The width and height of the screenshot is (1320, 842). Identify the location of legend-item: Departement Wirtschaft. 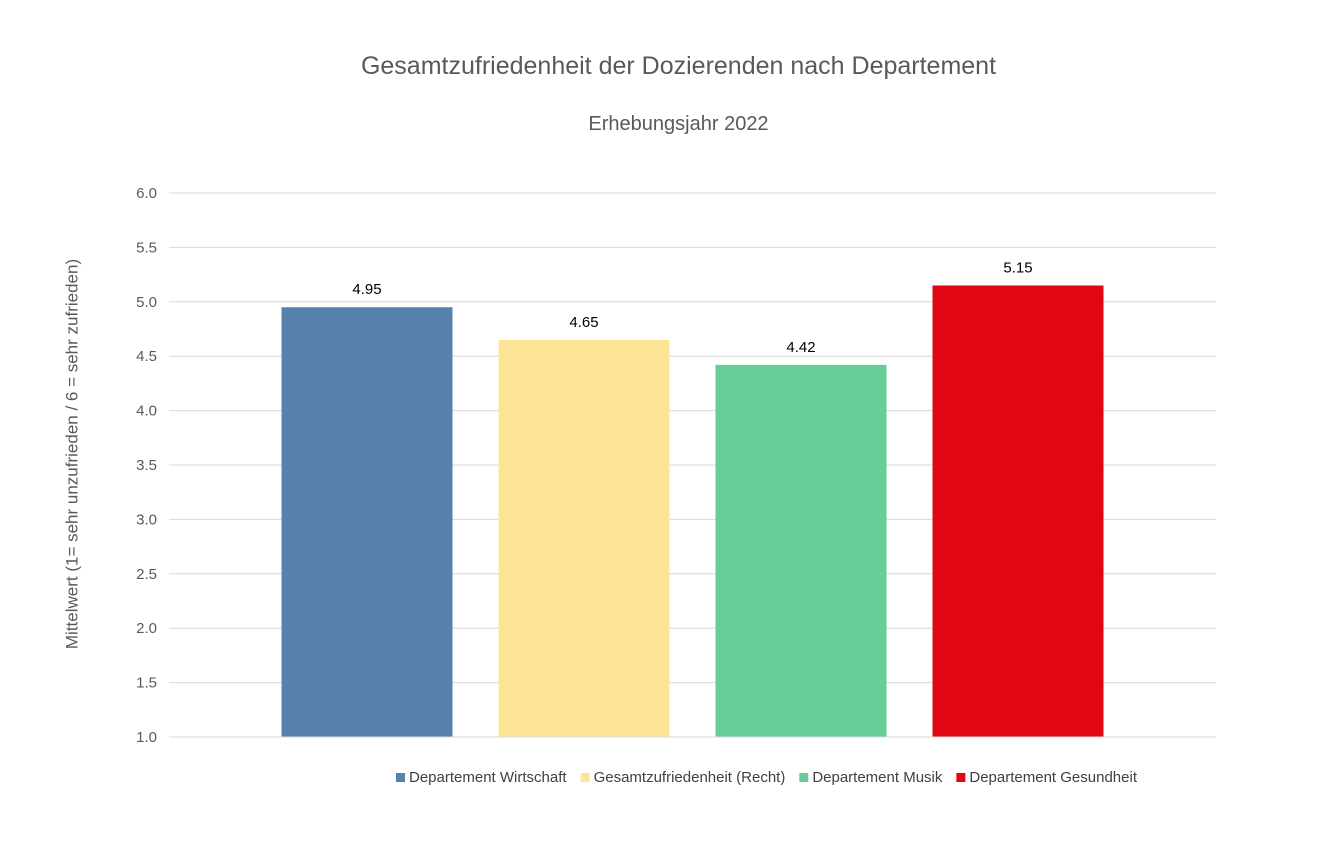
(481, 777).